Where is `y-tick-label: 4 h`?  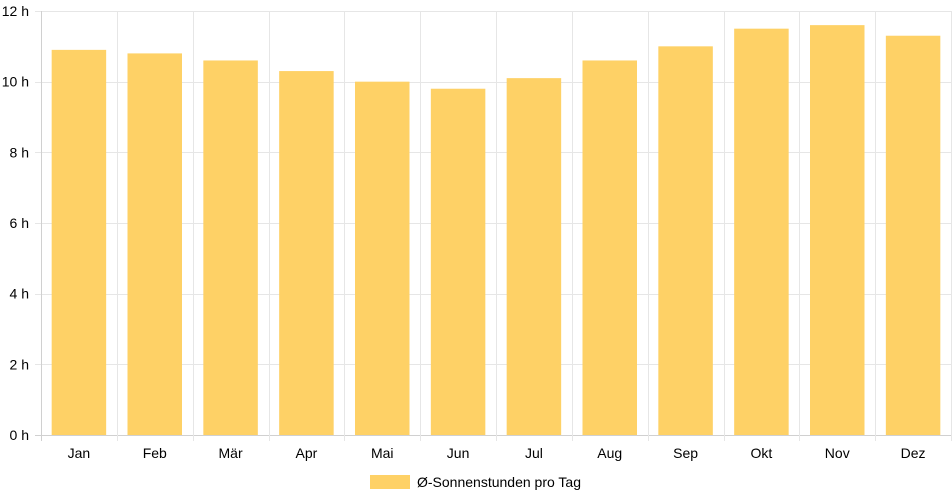
y-tick-label: 4 h is located at coordinates (19, 294).